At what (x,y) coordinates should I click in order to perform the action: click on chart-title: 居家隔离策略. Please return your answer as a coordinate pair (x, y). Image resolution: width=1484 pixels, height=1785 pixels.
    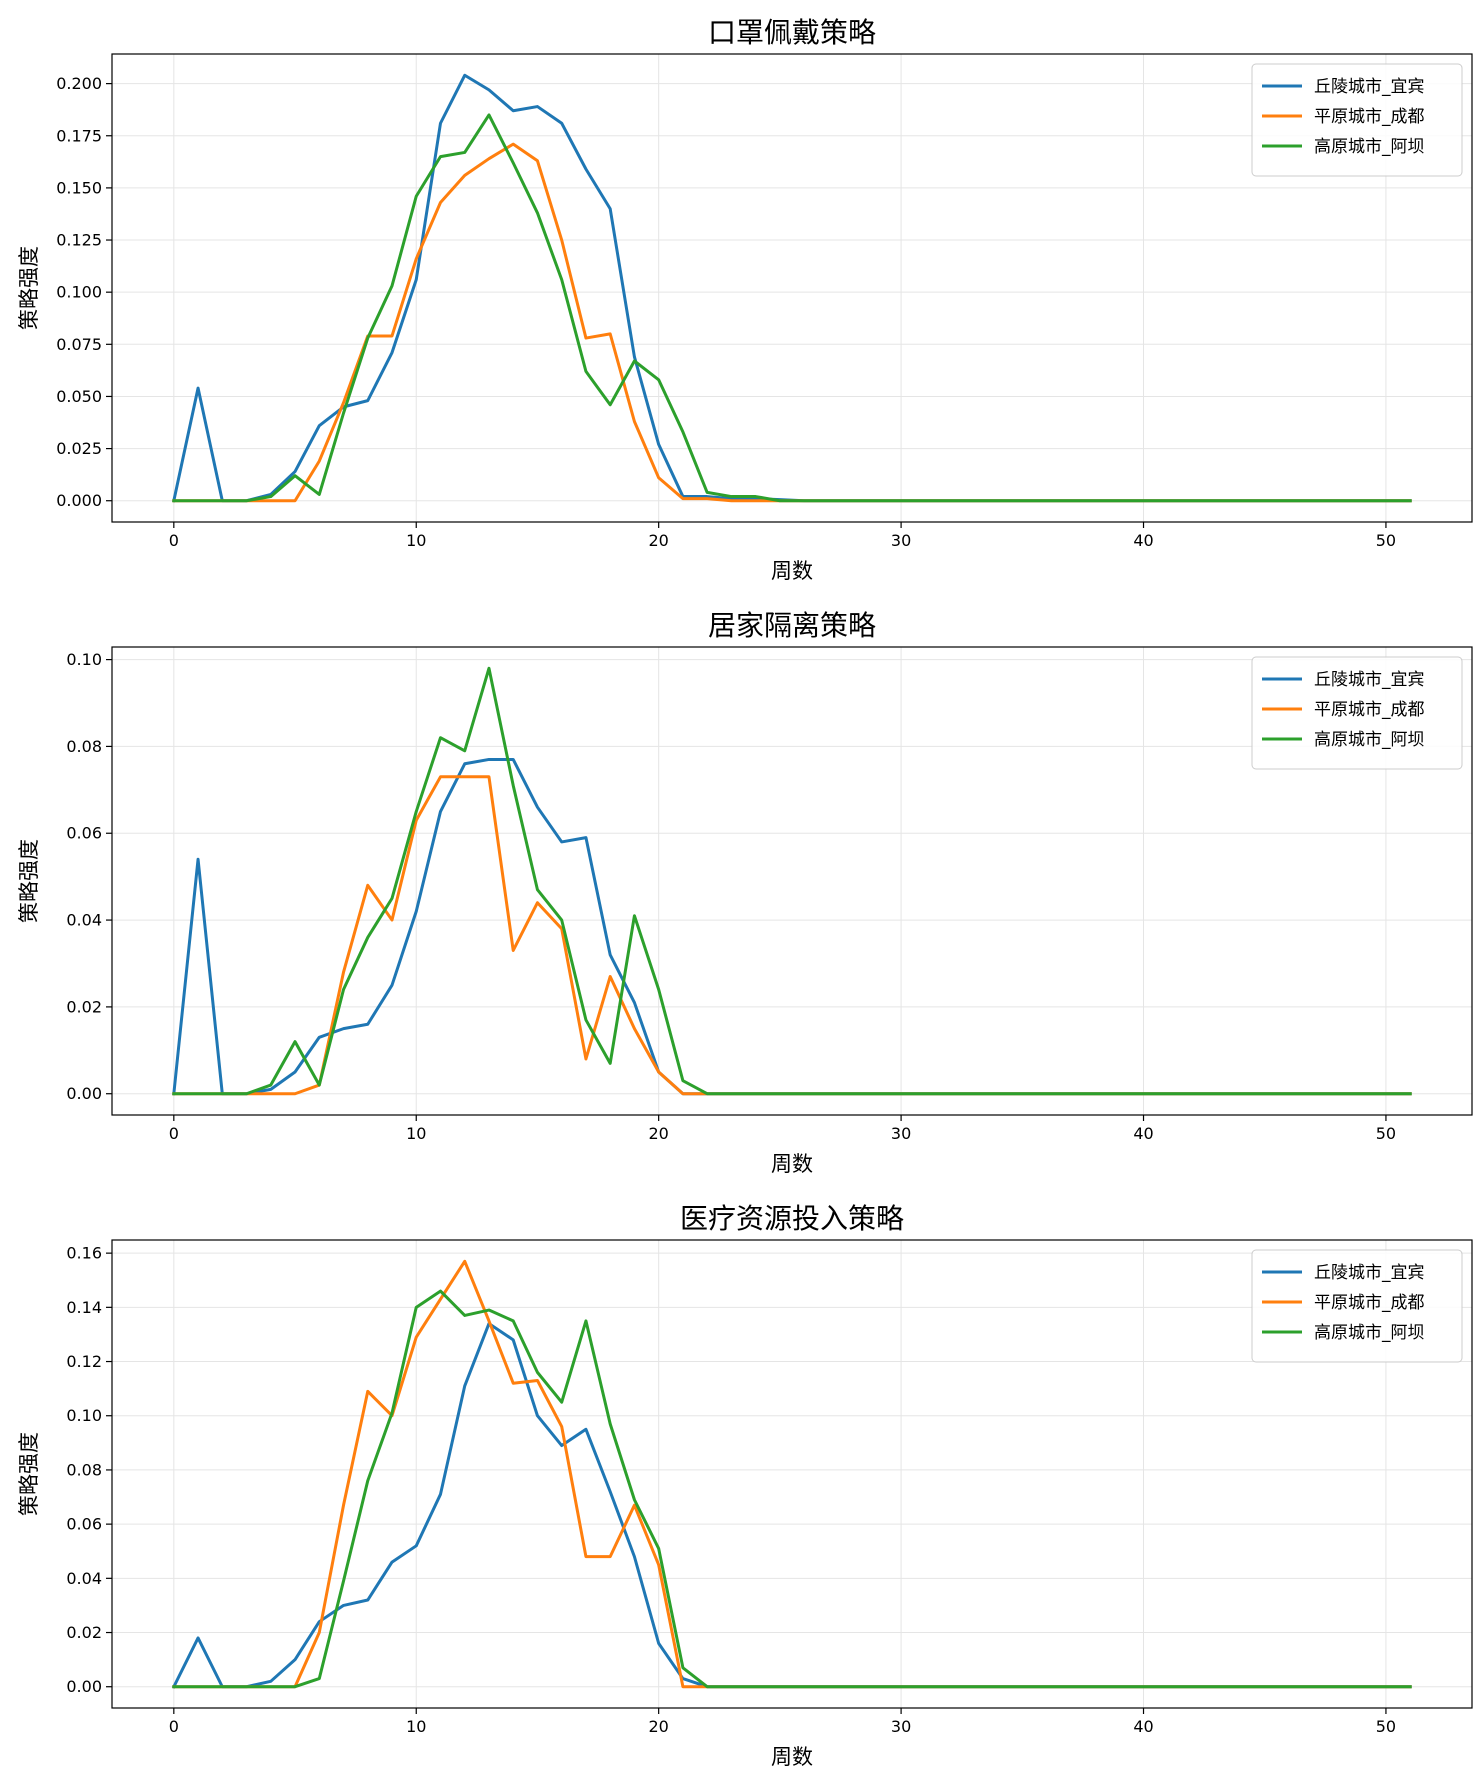
    Looking at the image, I should click on (792, 625).